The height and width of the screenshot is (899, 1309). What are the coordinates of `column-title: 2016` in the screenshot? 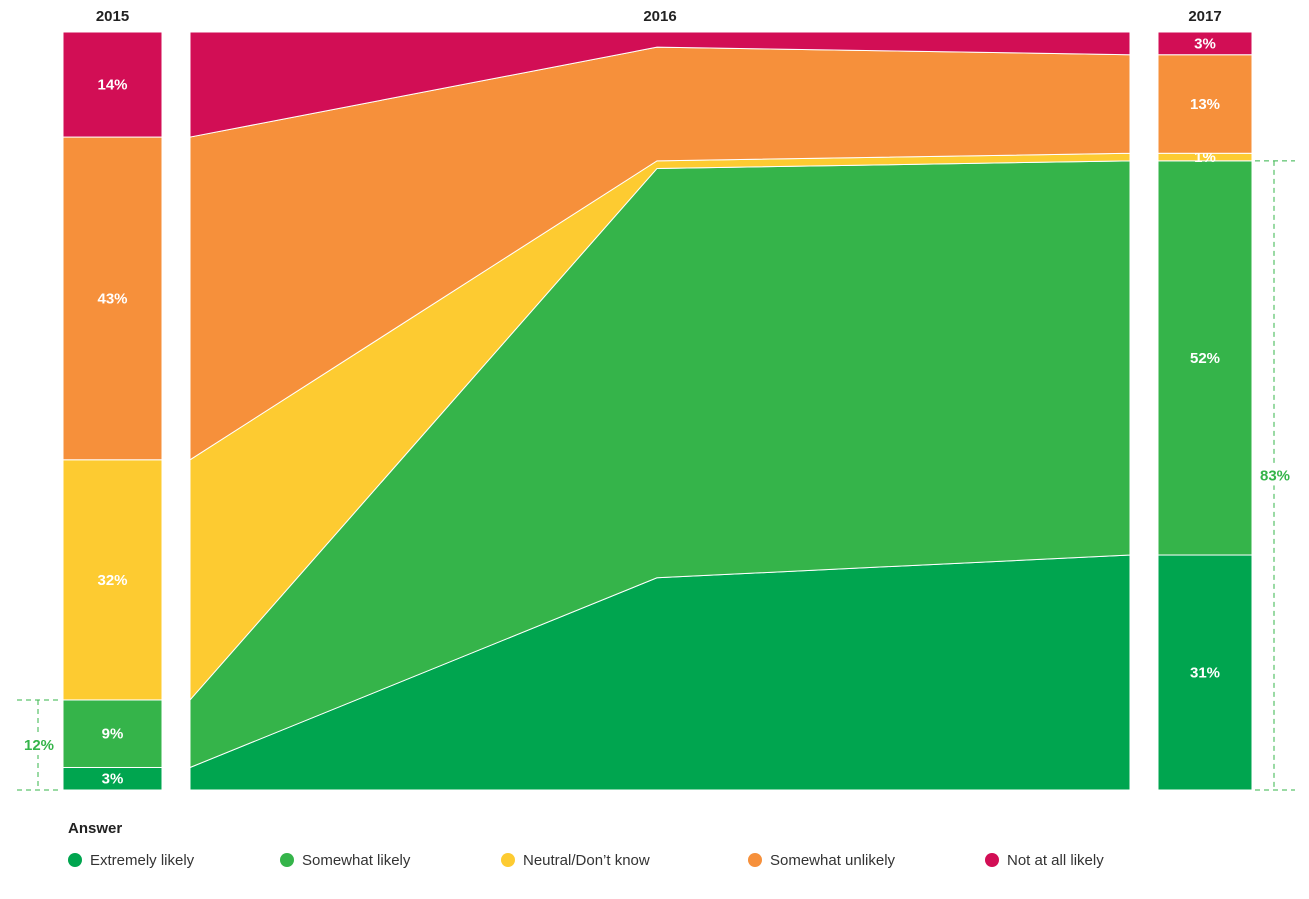 It's located at (659, 16).